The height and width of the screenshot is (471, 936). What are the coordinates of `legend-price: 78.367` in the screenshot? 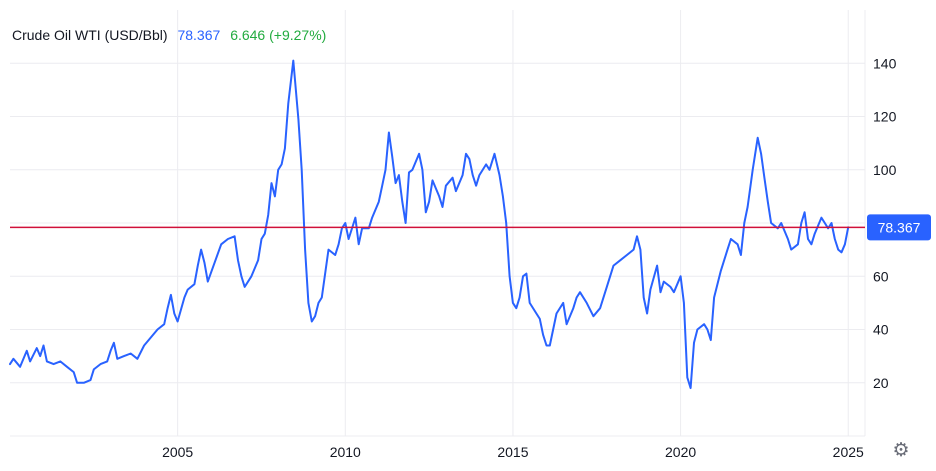 It's located at (199, 35).